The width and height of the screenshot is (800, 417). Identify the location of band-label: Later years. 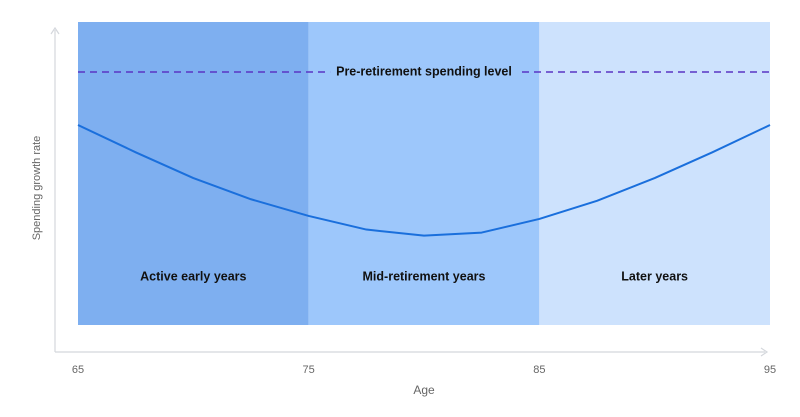
(654, 276).